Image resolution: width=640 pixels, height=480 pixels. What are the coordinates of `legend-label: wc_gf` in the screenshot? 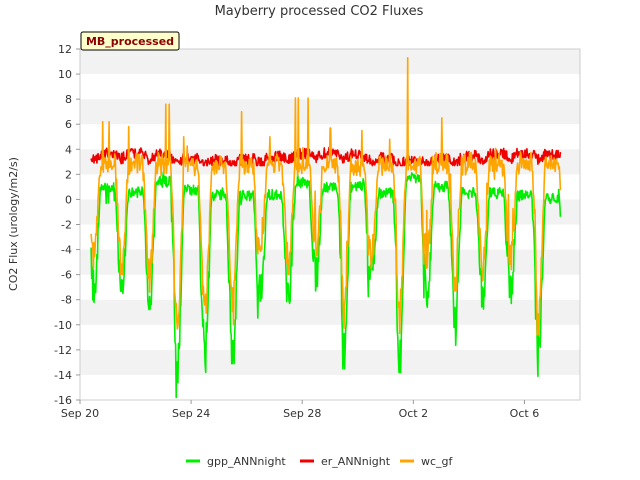 It's located at (437, 461).